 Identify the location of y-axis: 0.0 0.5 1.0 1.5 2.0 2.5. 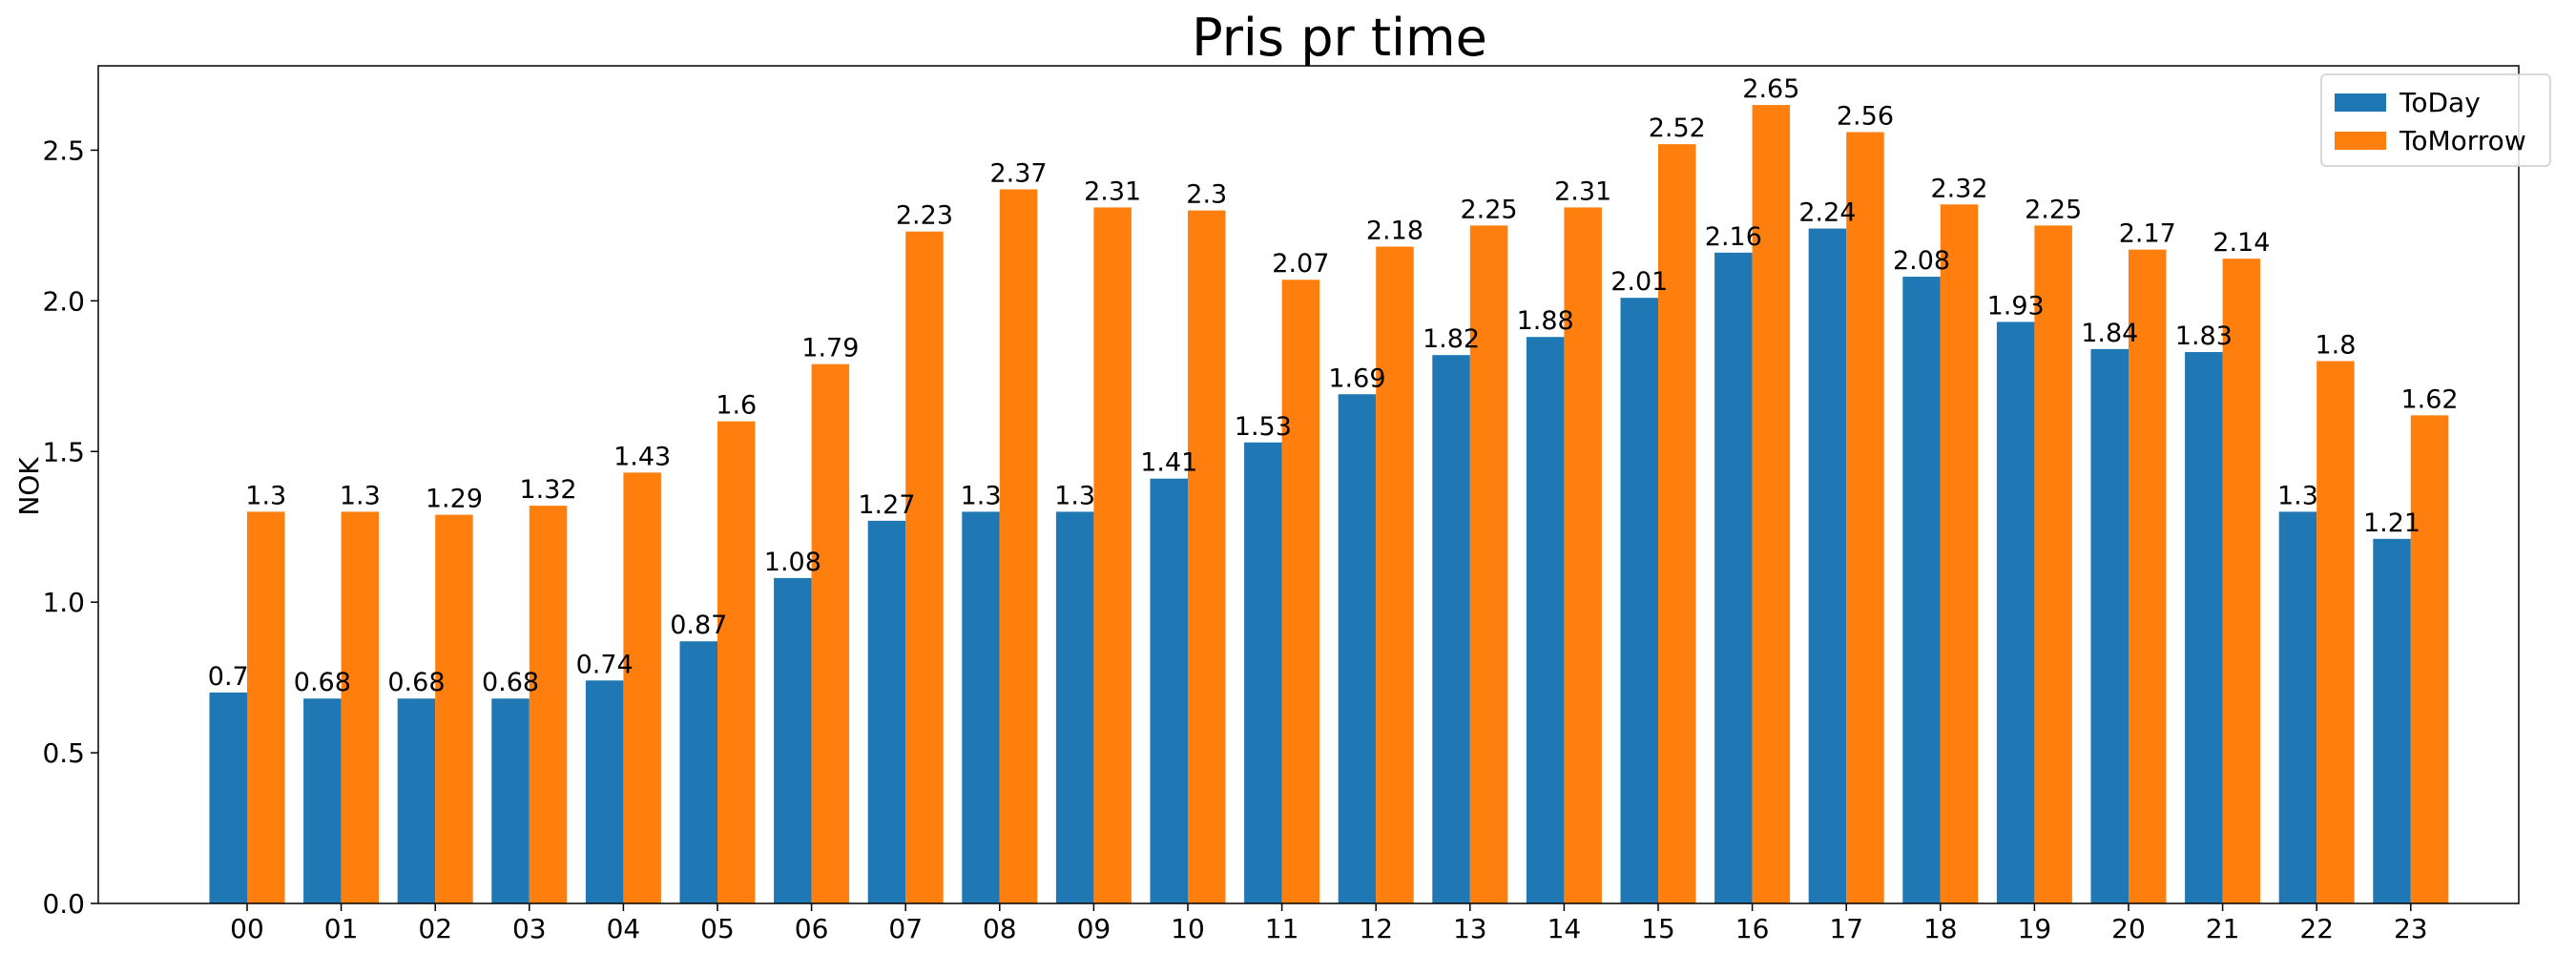
(70, 527).